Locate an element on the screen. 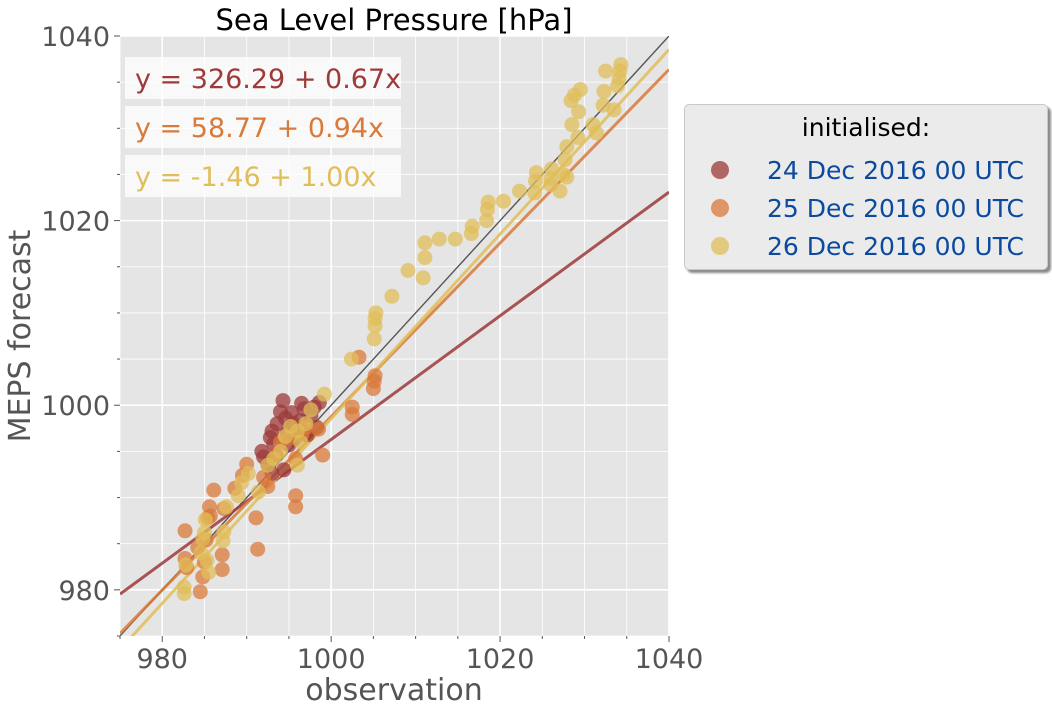 Image resolution: width=1052 pixels, height=712 pixels. legend-marker-24-dec is located at coordinates (720, 170).